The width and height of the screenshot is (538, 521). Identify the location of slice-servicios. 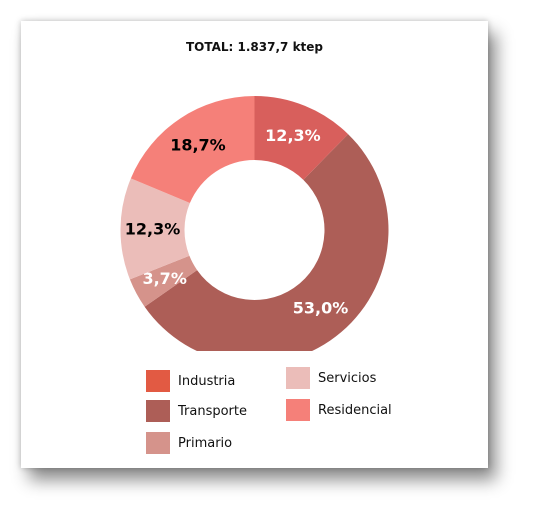
(155, 229).